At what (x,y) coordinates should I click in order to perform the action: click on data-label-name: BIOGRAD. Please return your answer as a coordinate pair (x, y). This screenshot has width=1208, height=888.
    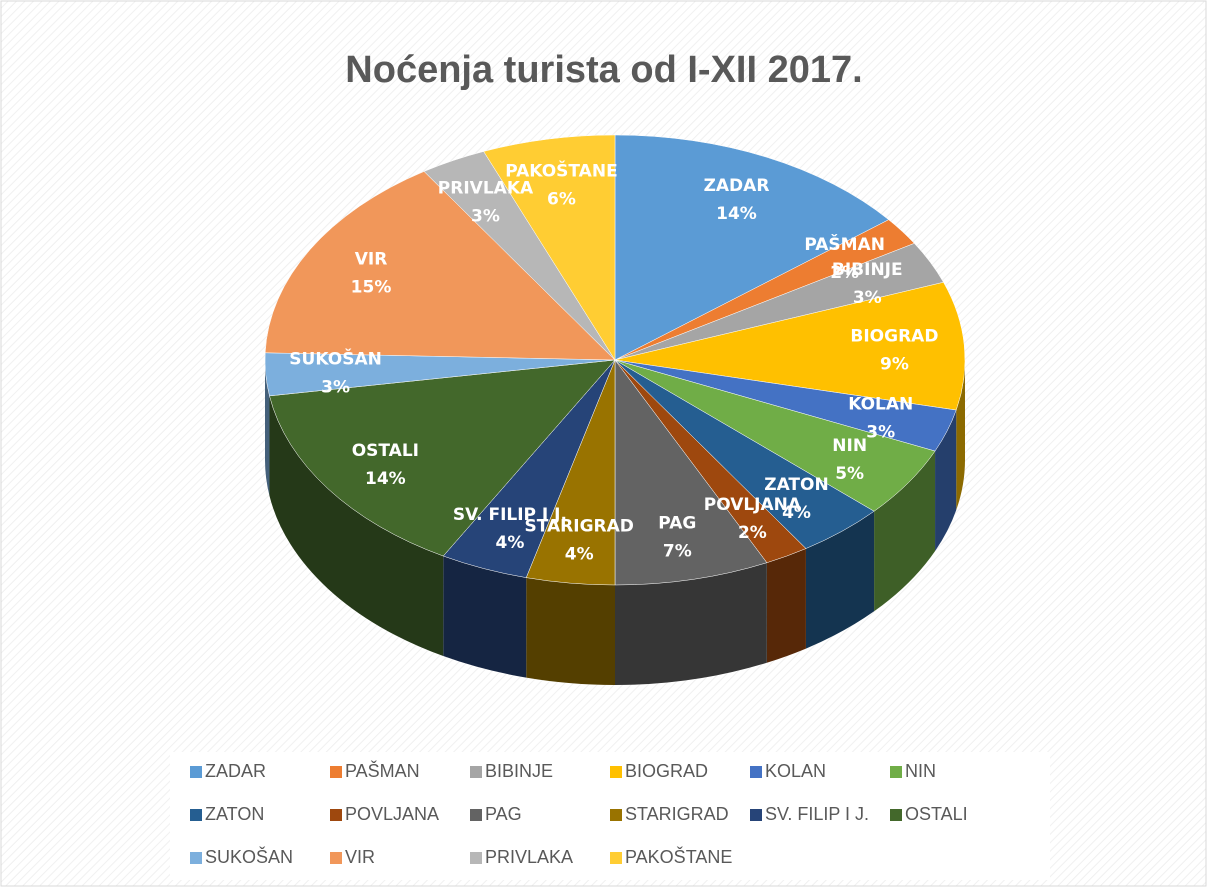
    Looking at the image, I should click on (894, 336).